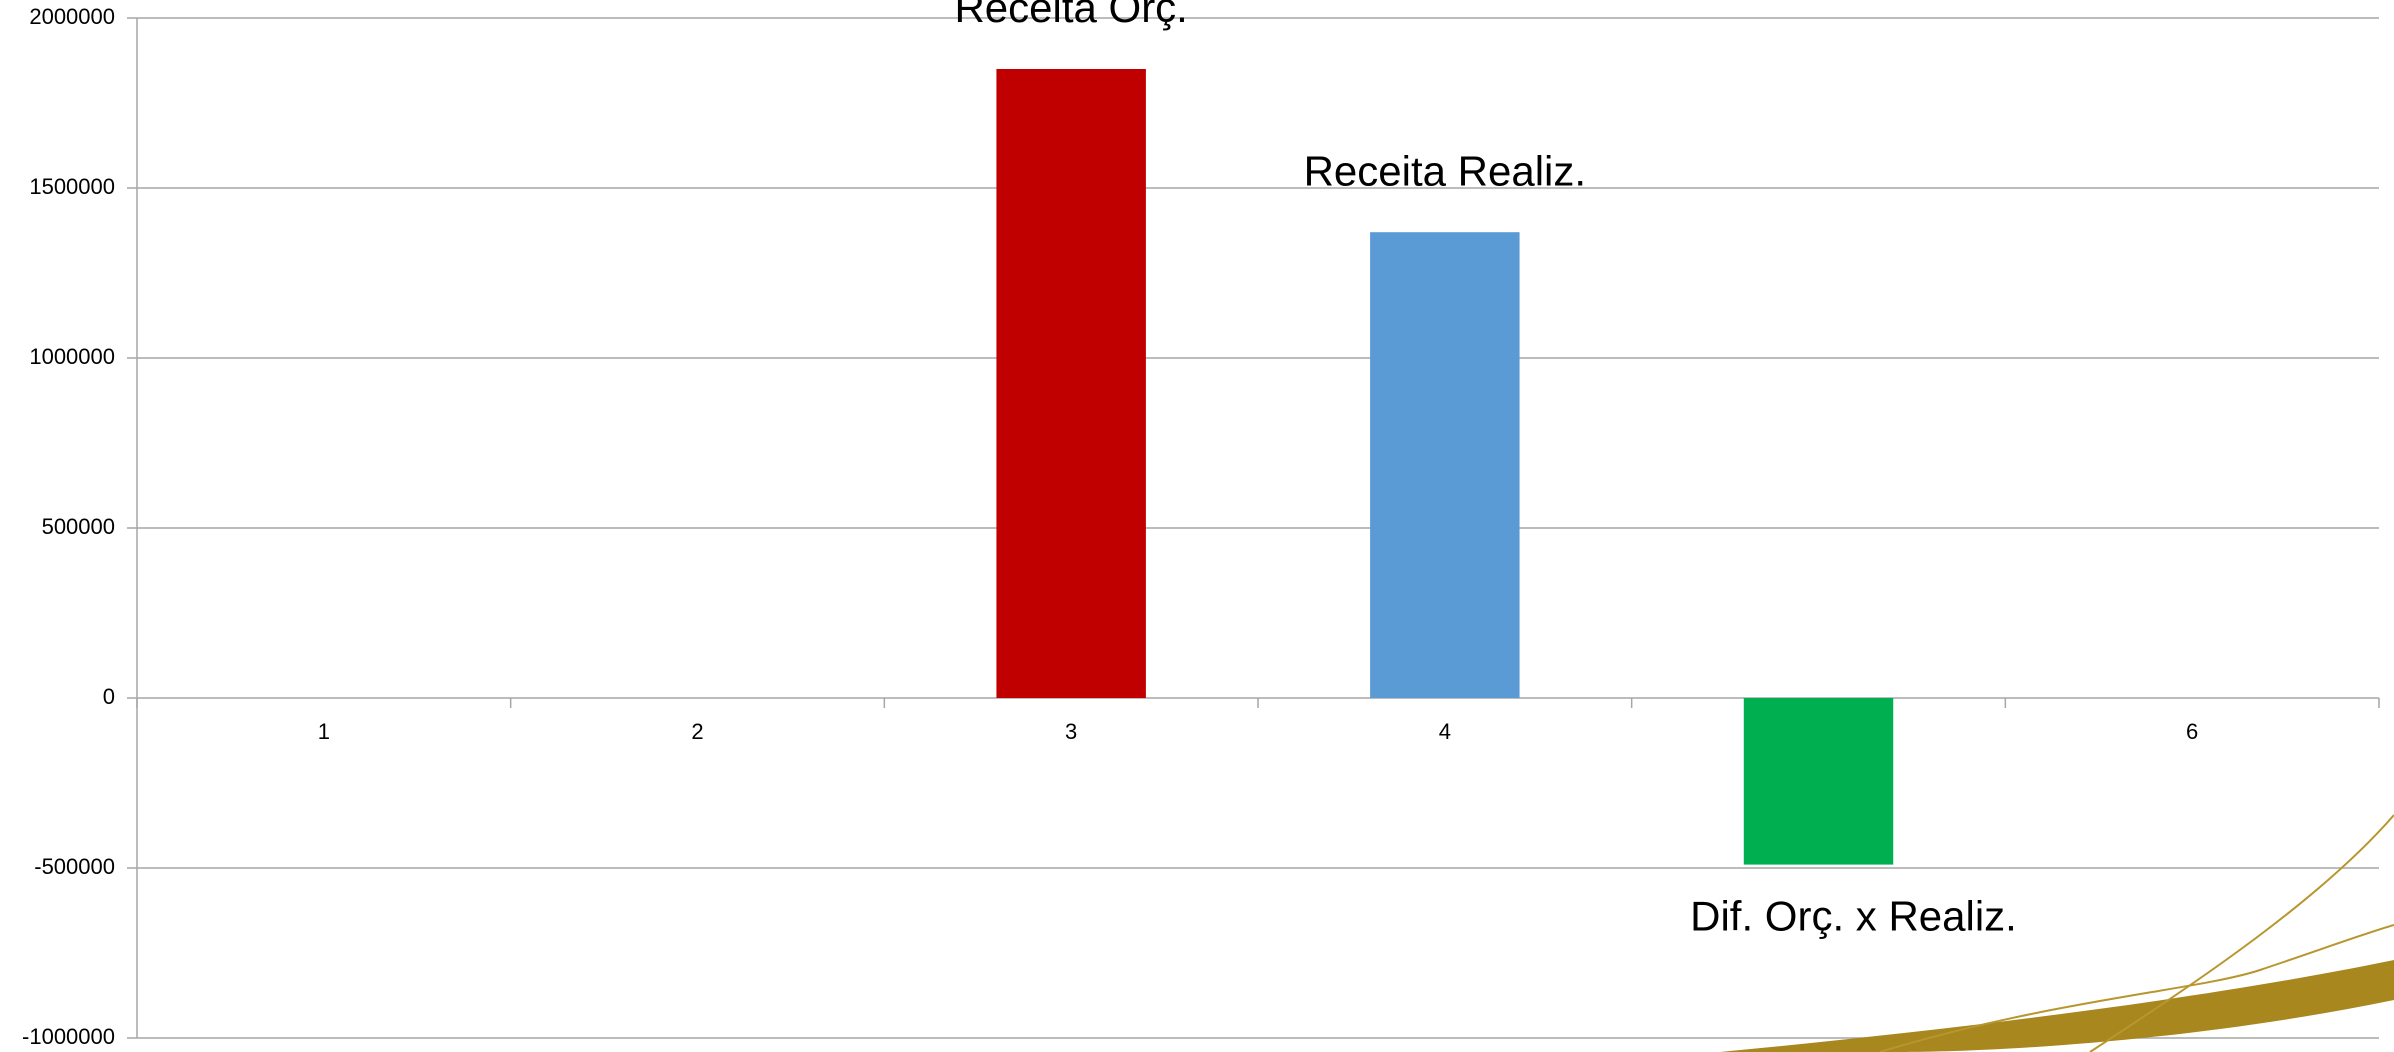 The width and height of the screenshot is (2394, 1052). I want to click on y-tick-label: 0, so click(109, 696).